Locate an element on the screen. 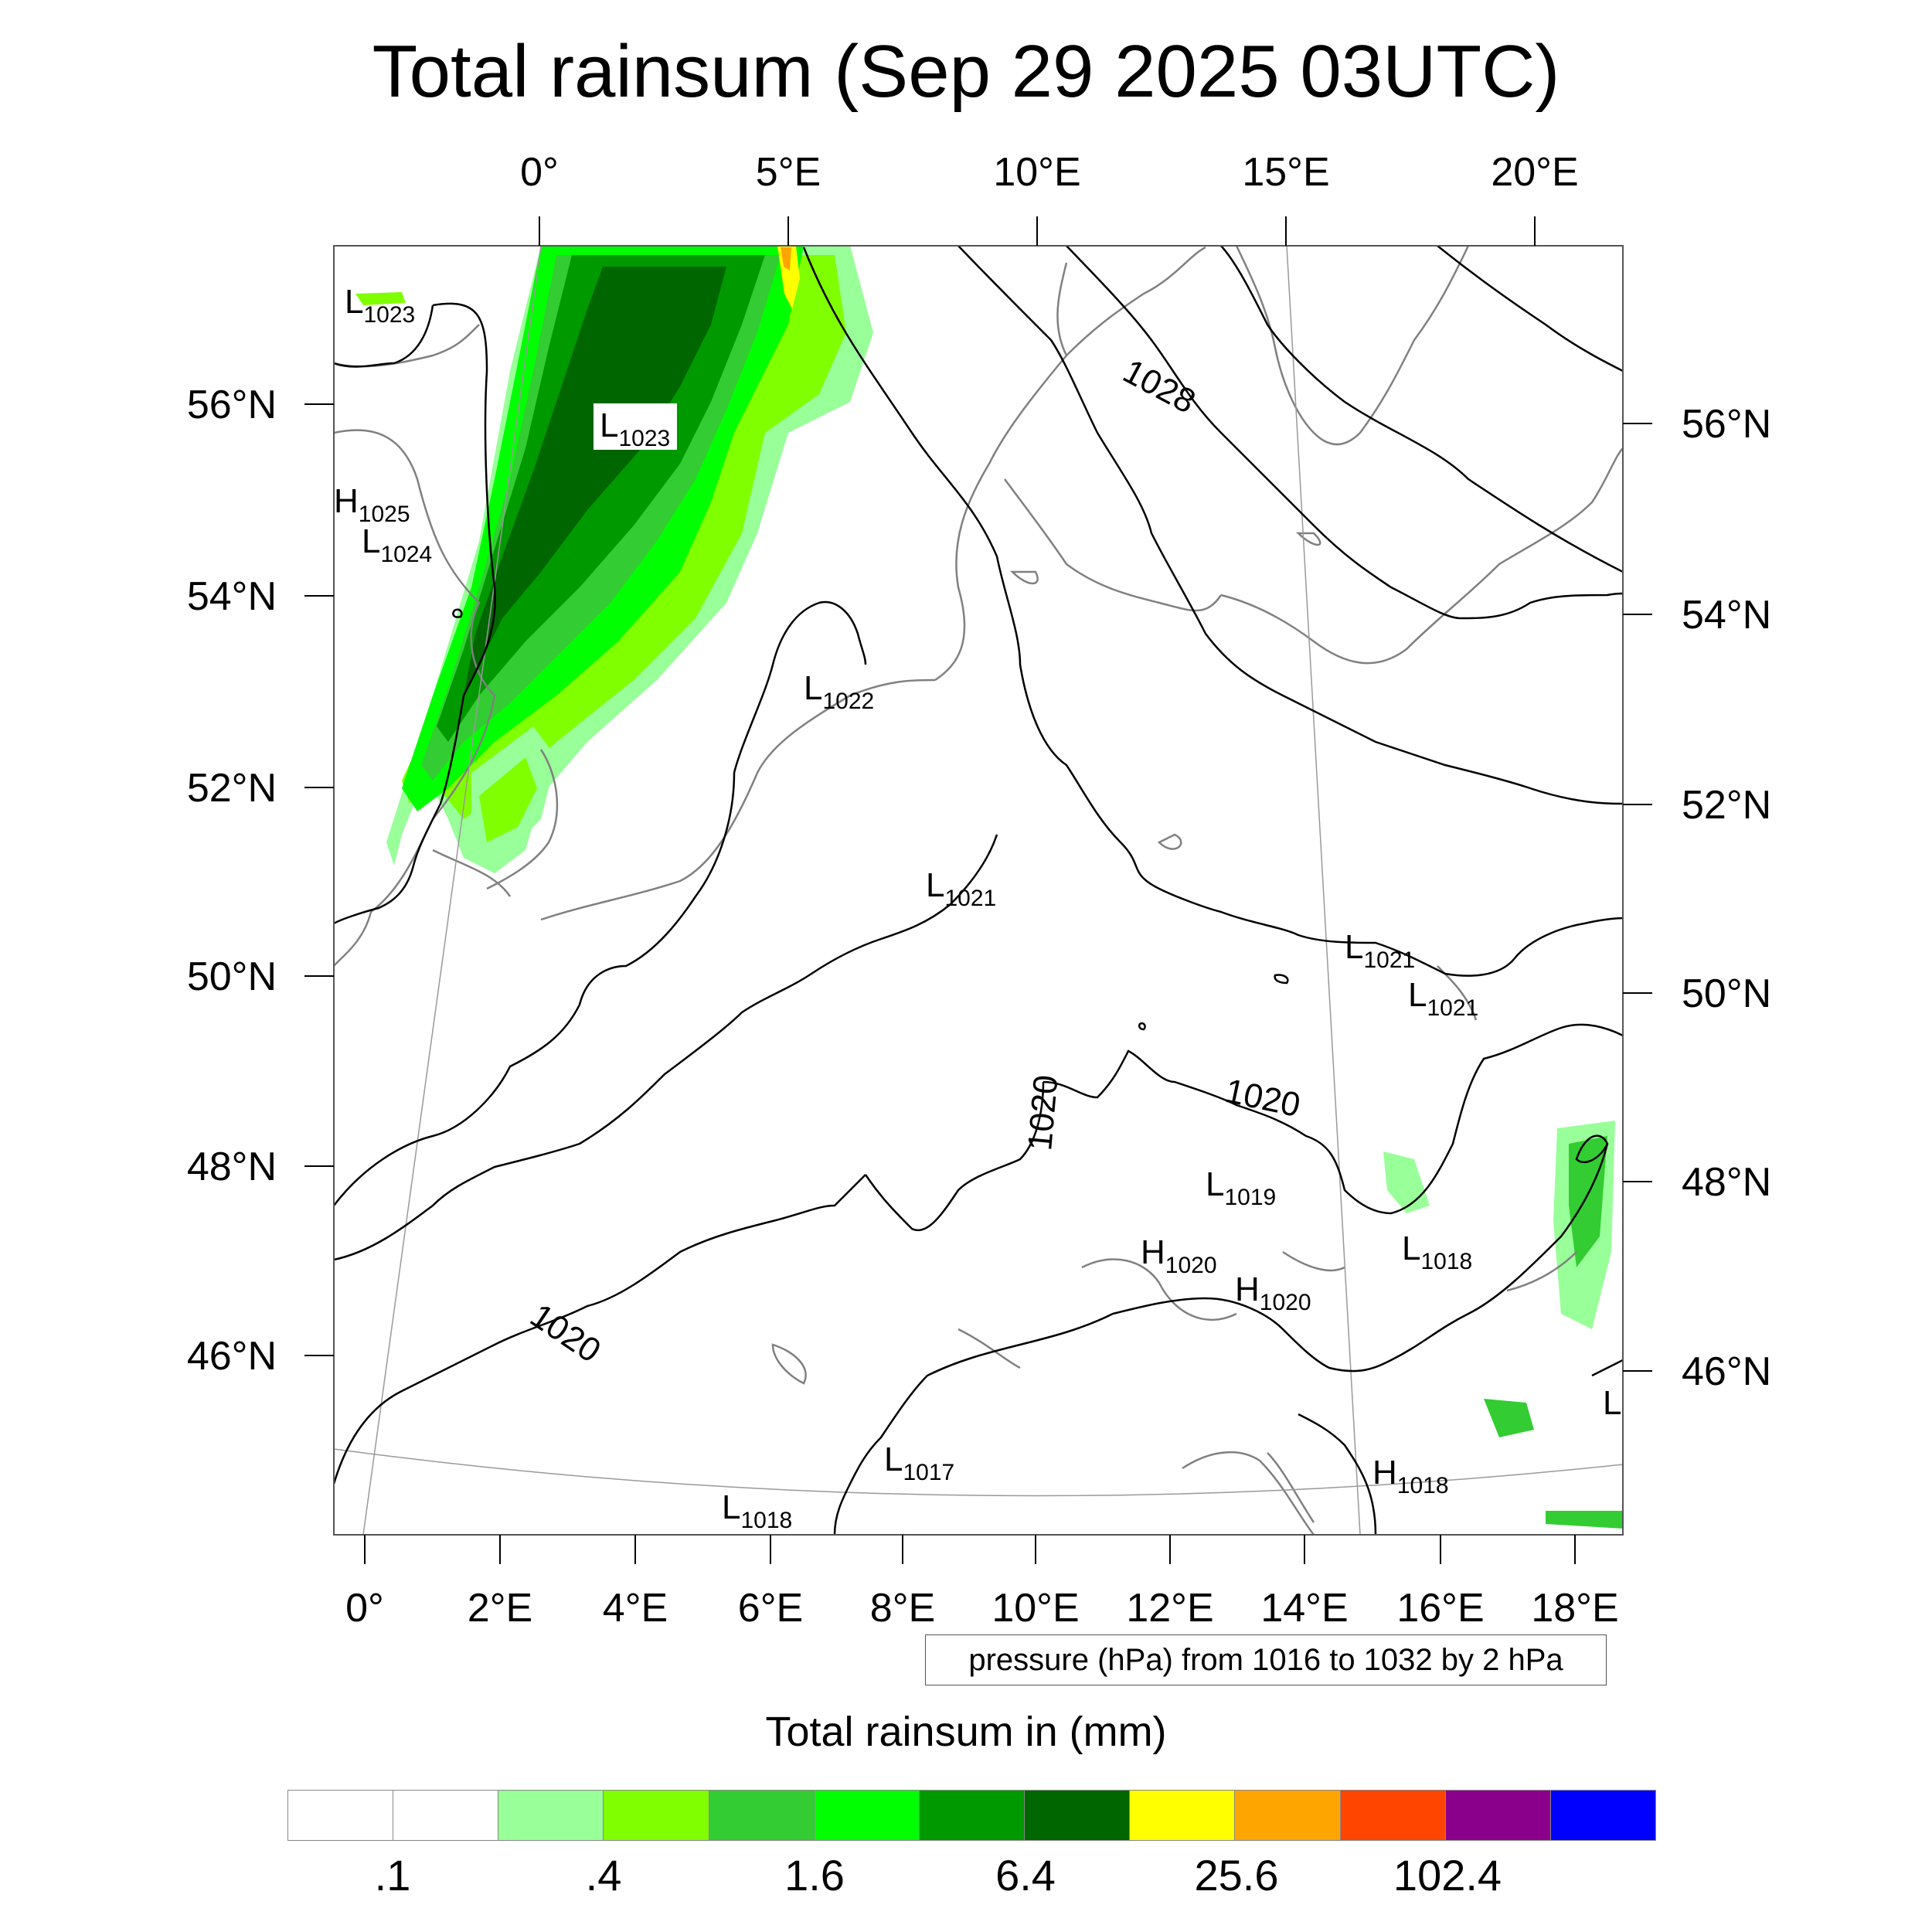  right-lat-label: 54°N is located at coordinates (1727, 616).